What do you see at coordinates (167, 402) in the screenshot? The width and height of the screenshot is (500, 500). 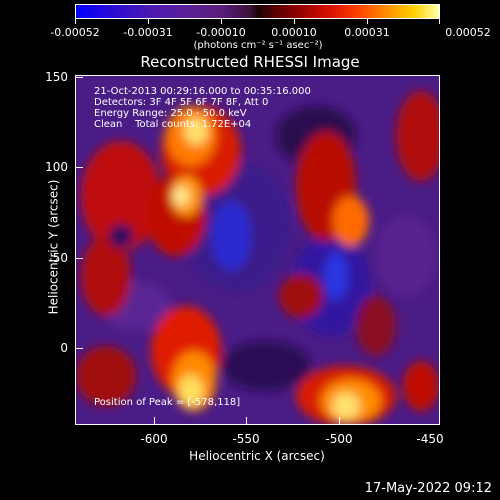 I see `peak-position-text: Position of Peak = [-578,118]` at bounding box center [167, 402].